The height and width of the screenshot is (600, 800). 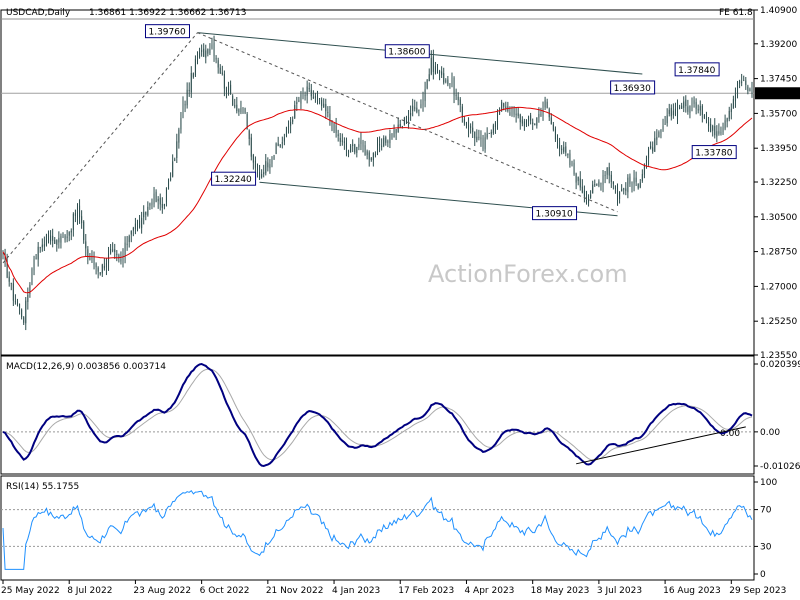 I want to click on annotation-label: 1.30910, so click(x=554, y=215).